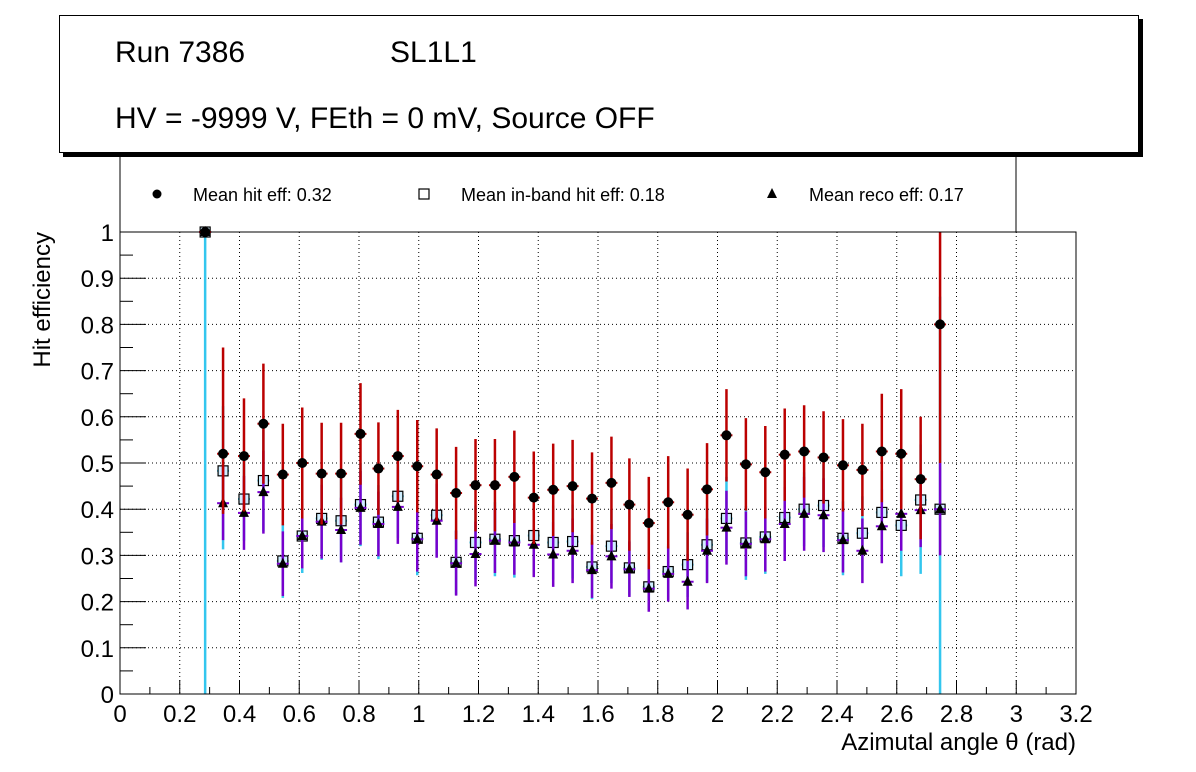 The height and width of the screenshot is (772, 1196). Describe the element at coordinates (97, 649) in the screenshot. I see `y-tick-label: 0.1` at that location.